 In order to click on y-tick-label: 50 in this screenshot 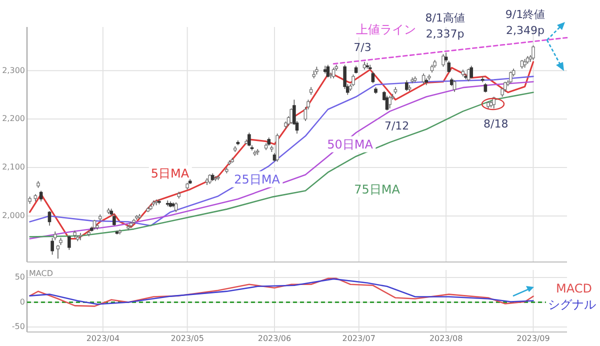, I will do `click(19, 277)`.